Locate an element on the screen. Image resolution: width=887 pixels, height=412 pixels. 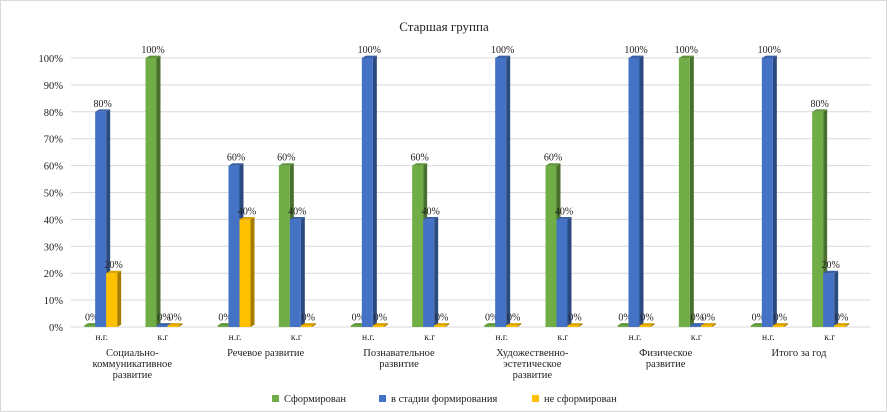
data-label: 80% is located at coordinates (102, 104).